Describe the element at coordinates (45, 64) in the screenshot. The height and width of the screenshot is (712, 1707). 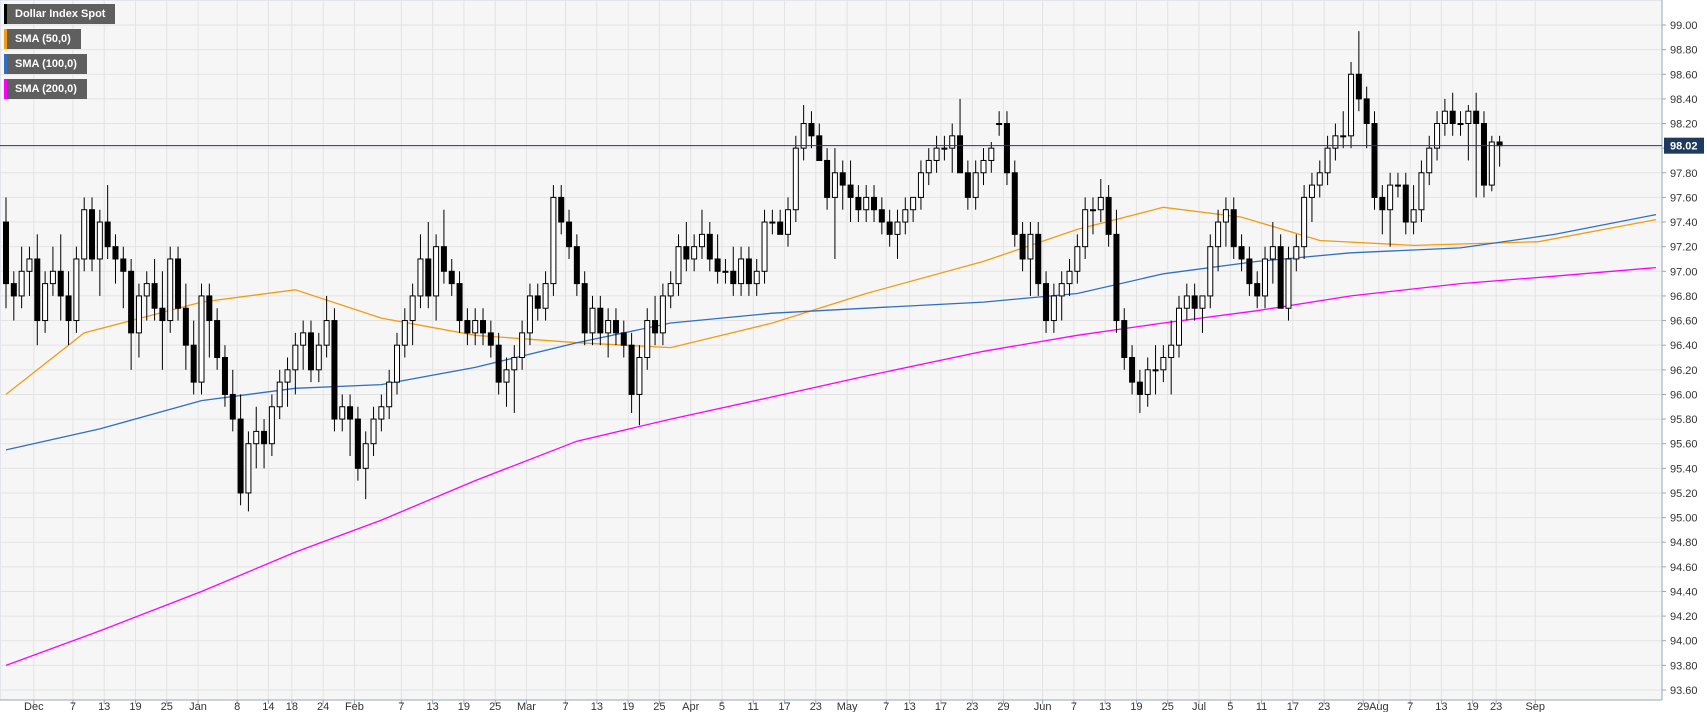
I see `legend-item-sma100: SMA (100,0)` at that location.